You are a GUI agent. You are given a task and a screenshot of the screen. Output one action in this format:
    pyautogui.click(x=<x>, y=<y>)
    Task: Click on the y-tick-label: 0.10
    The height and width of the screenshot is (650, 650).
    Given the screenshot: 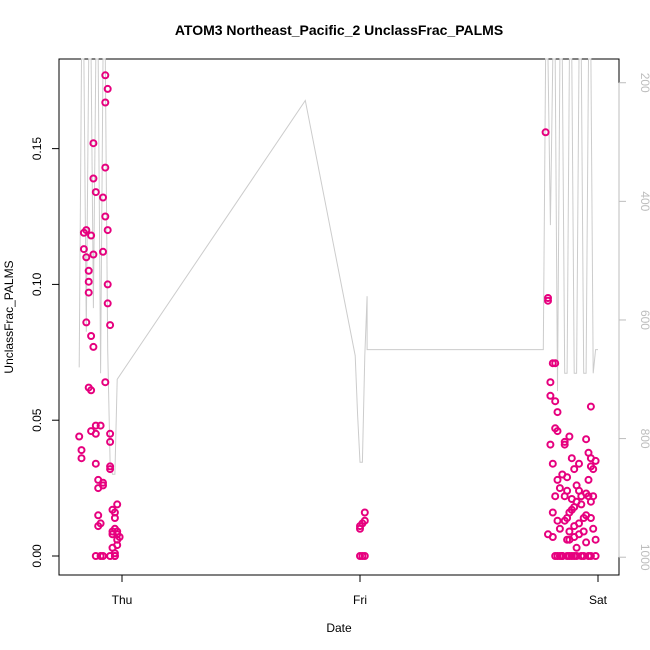 What is the action you would take?
    pyautogui.click(x=37, y=284)
    